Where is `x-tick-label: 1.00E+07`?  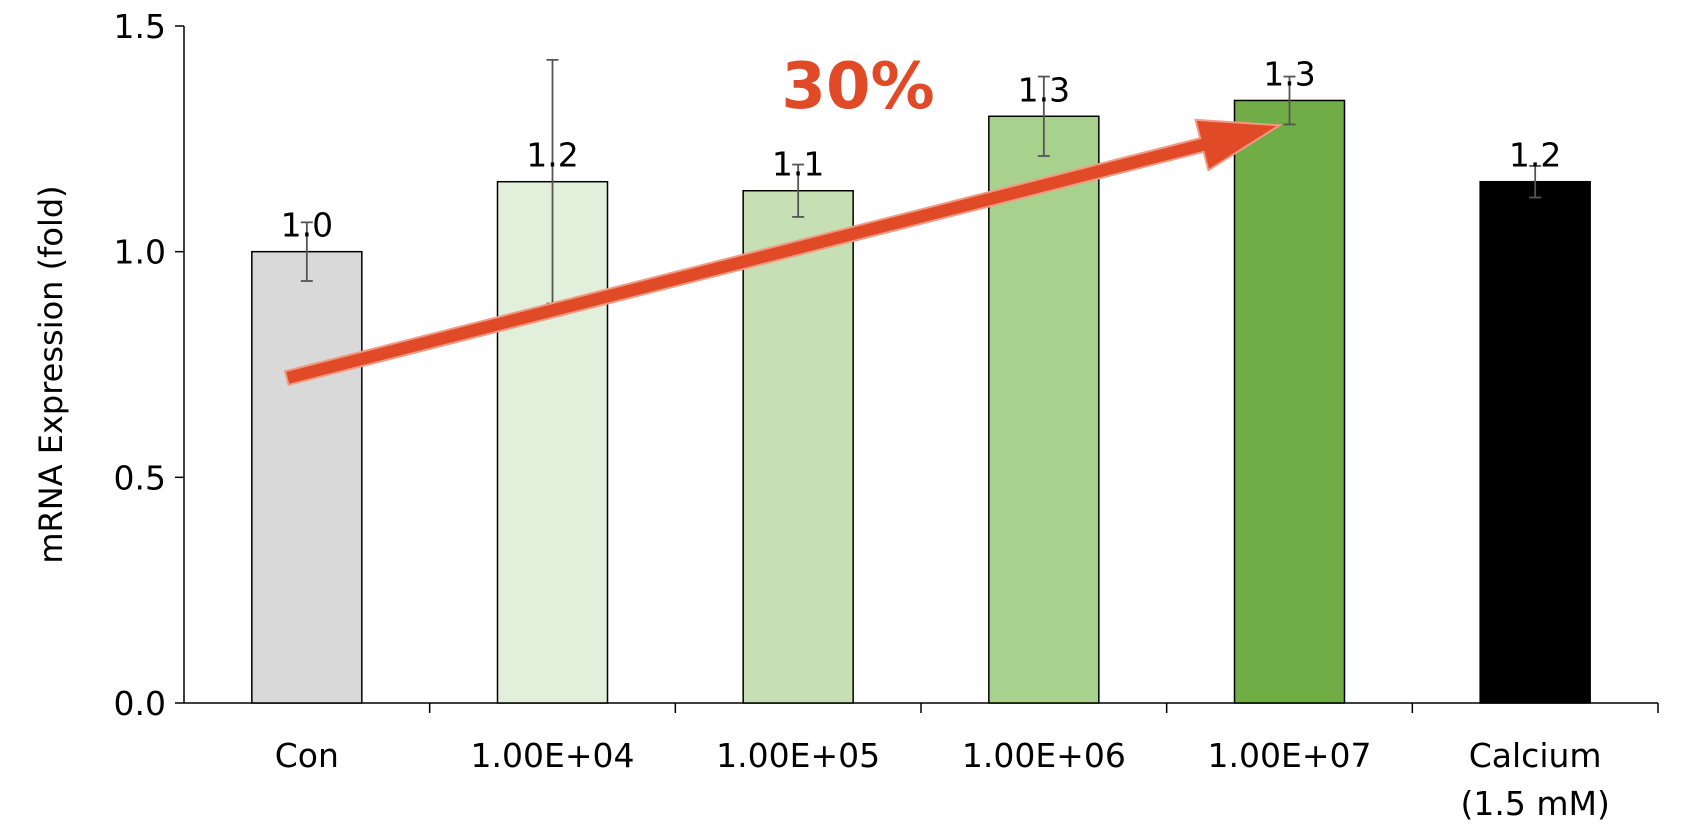 x-tick-label: 1.00E+07 is located at coordinates (1290, 755).